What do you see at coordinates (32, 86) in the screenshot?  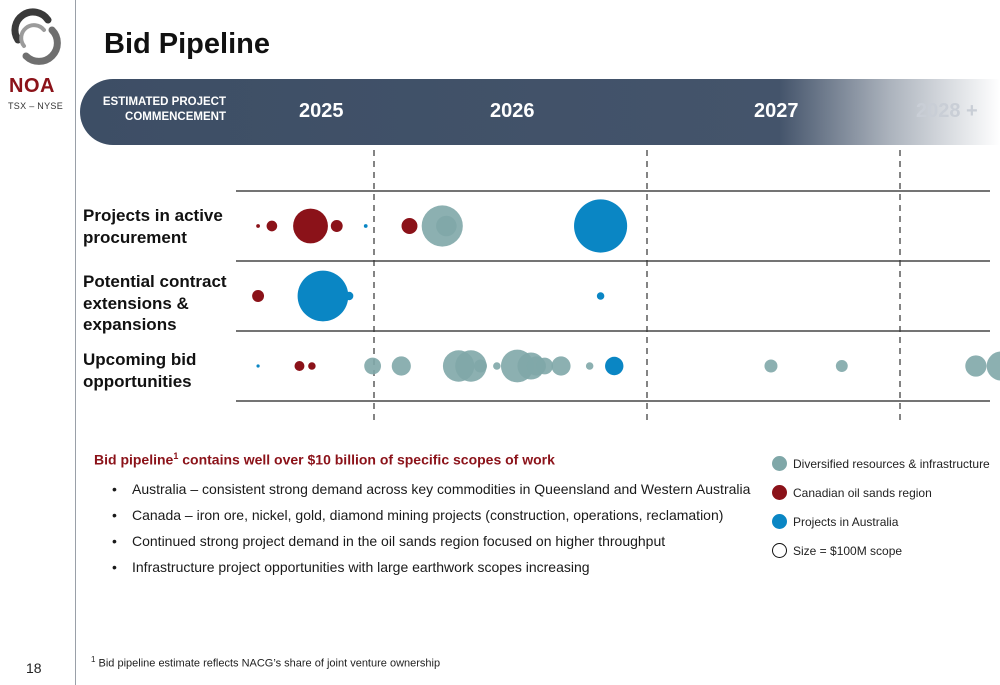 I see `logo-name: NOA` at bounding box center [32, 86].